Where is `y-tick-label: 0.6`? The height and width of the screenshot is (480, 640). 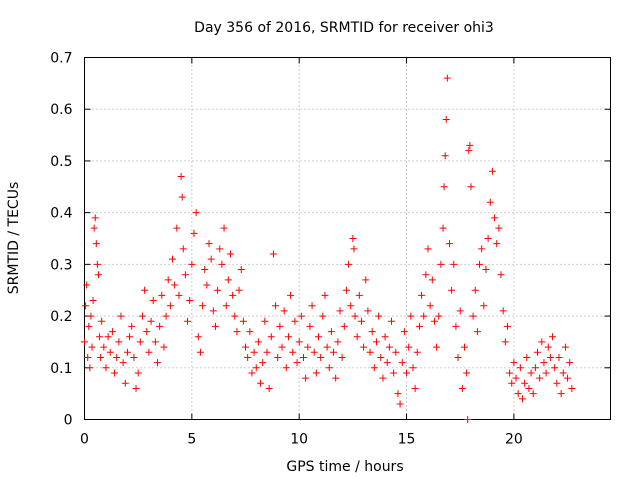 y-tick-label: 0.6 is located at coordinates (61, 110).